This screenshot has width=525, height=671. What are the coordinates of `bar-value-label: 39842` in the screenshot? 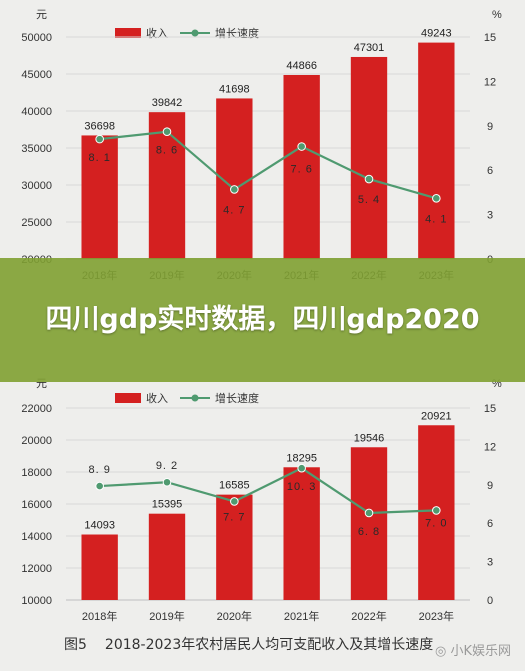 It's located at (167, 103).